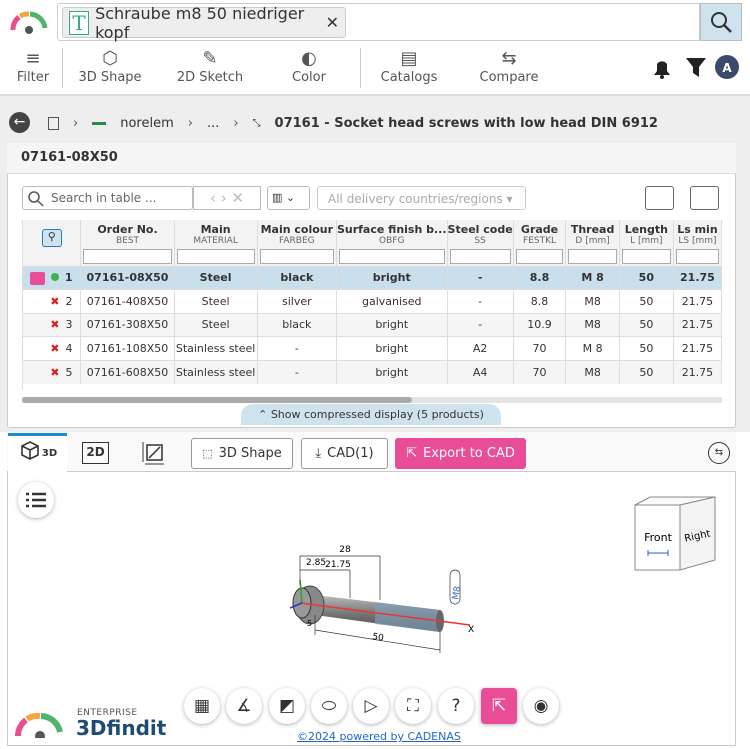 This screenshot has height=749, width=750. I want to click on toolbar-label: Compare, so click(509, 77).